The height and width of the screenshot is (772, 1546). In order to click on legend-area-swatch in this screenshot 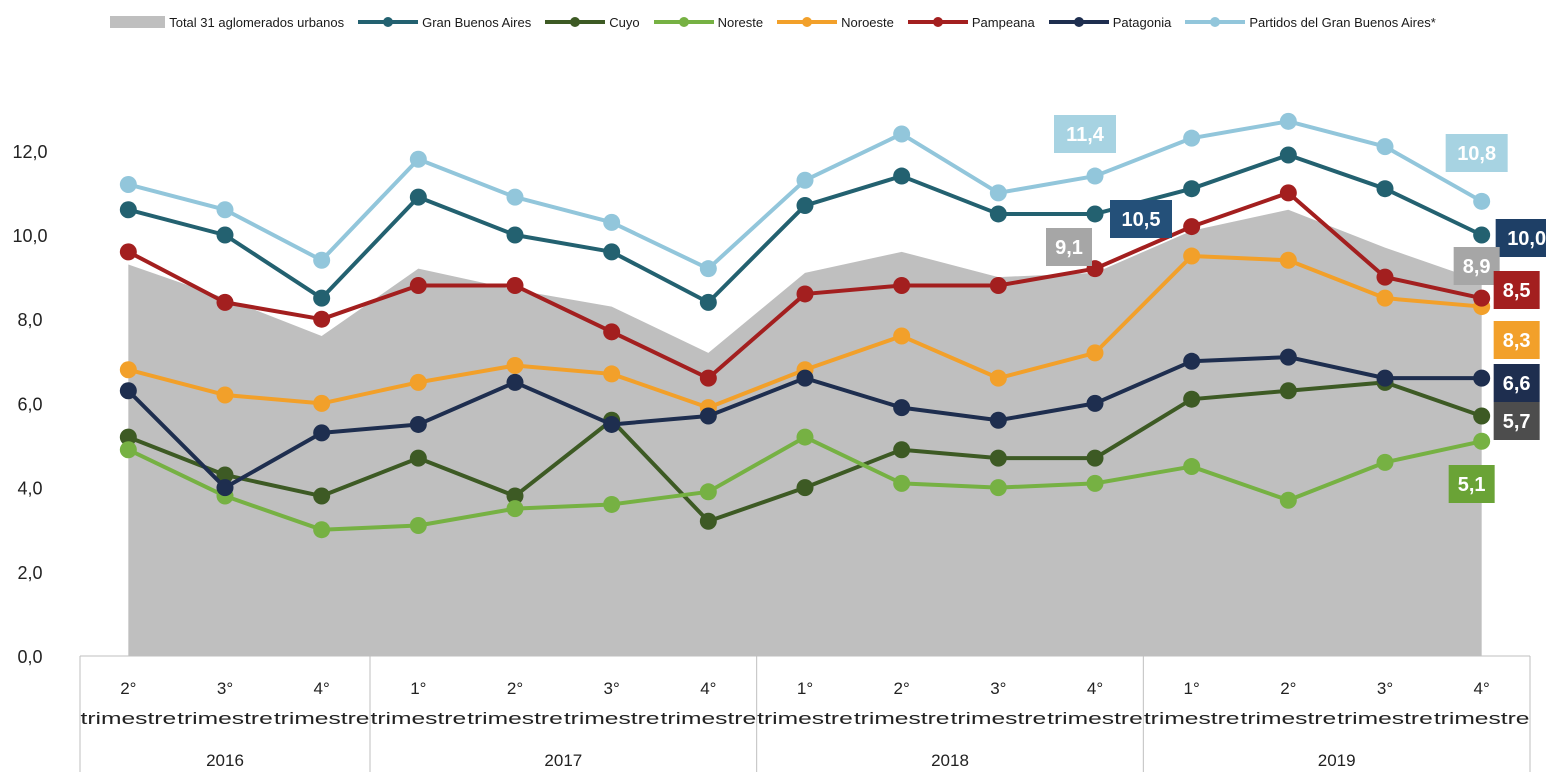, I will do `click(138, 22)`.